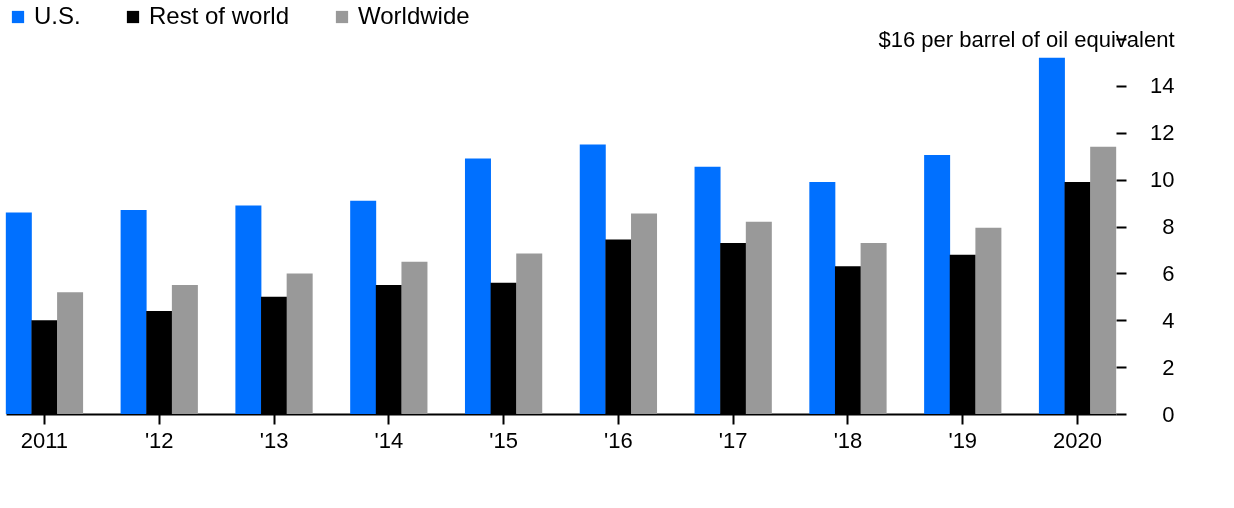 The height and width of the screenshot is (508, 1234). I want to click on x-tick-label: 2020, so click(1078, 440).